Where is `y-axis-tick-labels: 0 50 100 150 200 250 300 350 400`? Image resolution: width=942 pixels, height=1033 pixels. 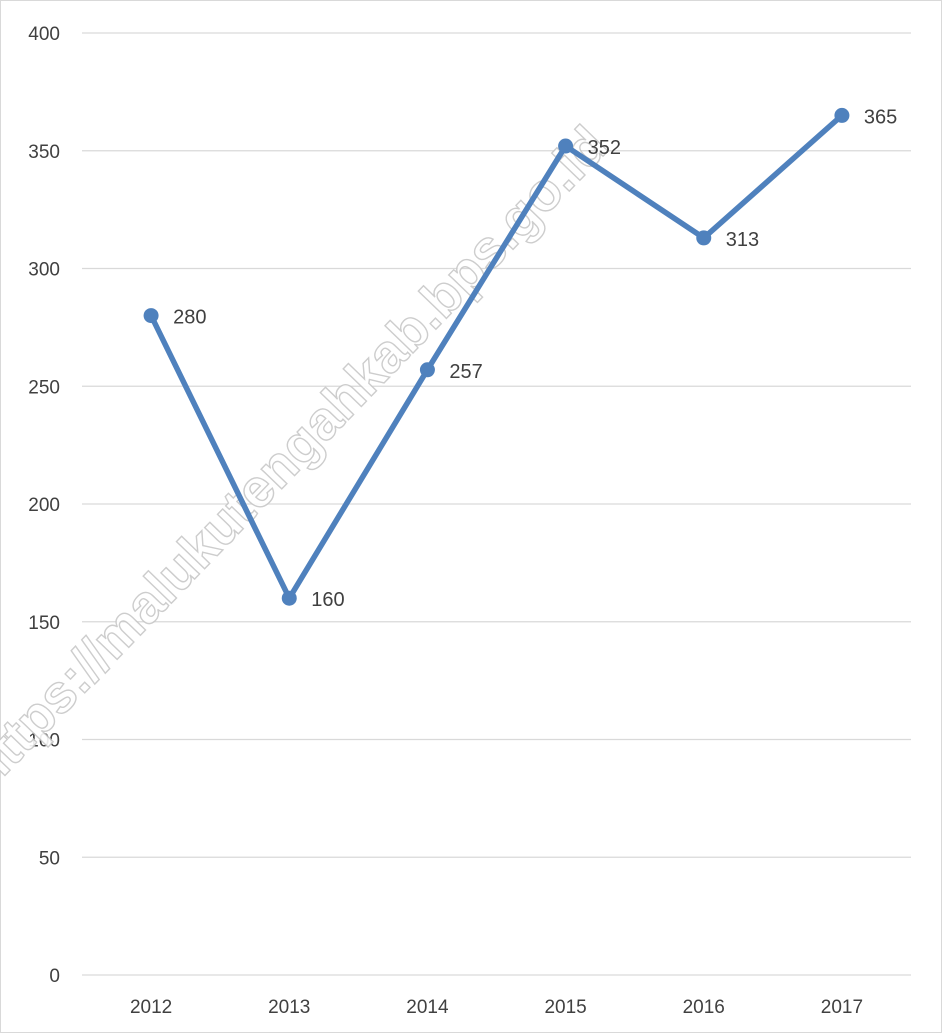 y-axis-tick-labels: 0 50 100 150 200 250 300 350 400 is located at coordinates (44, 505).